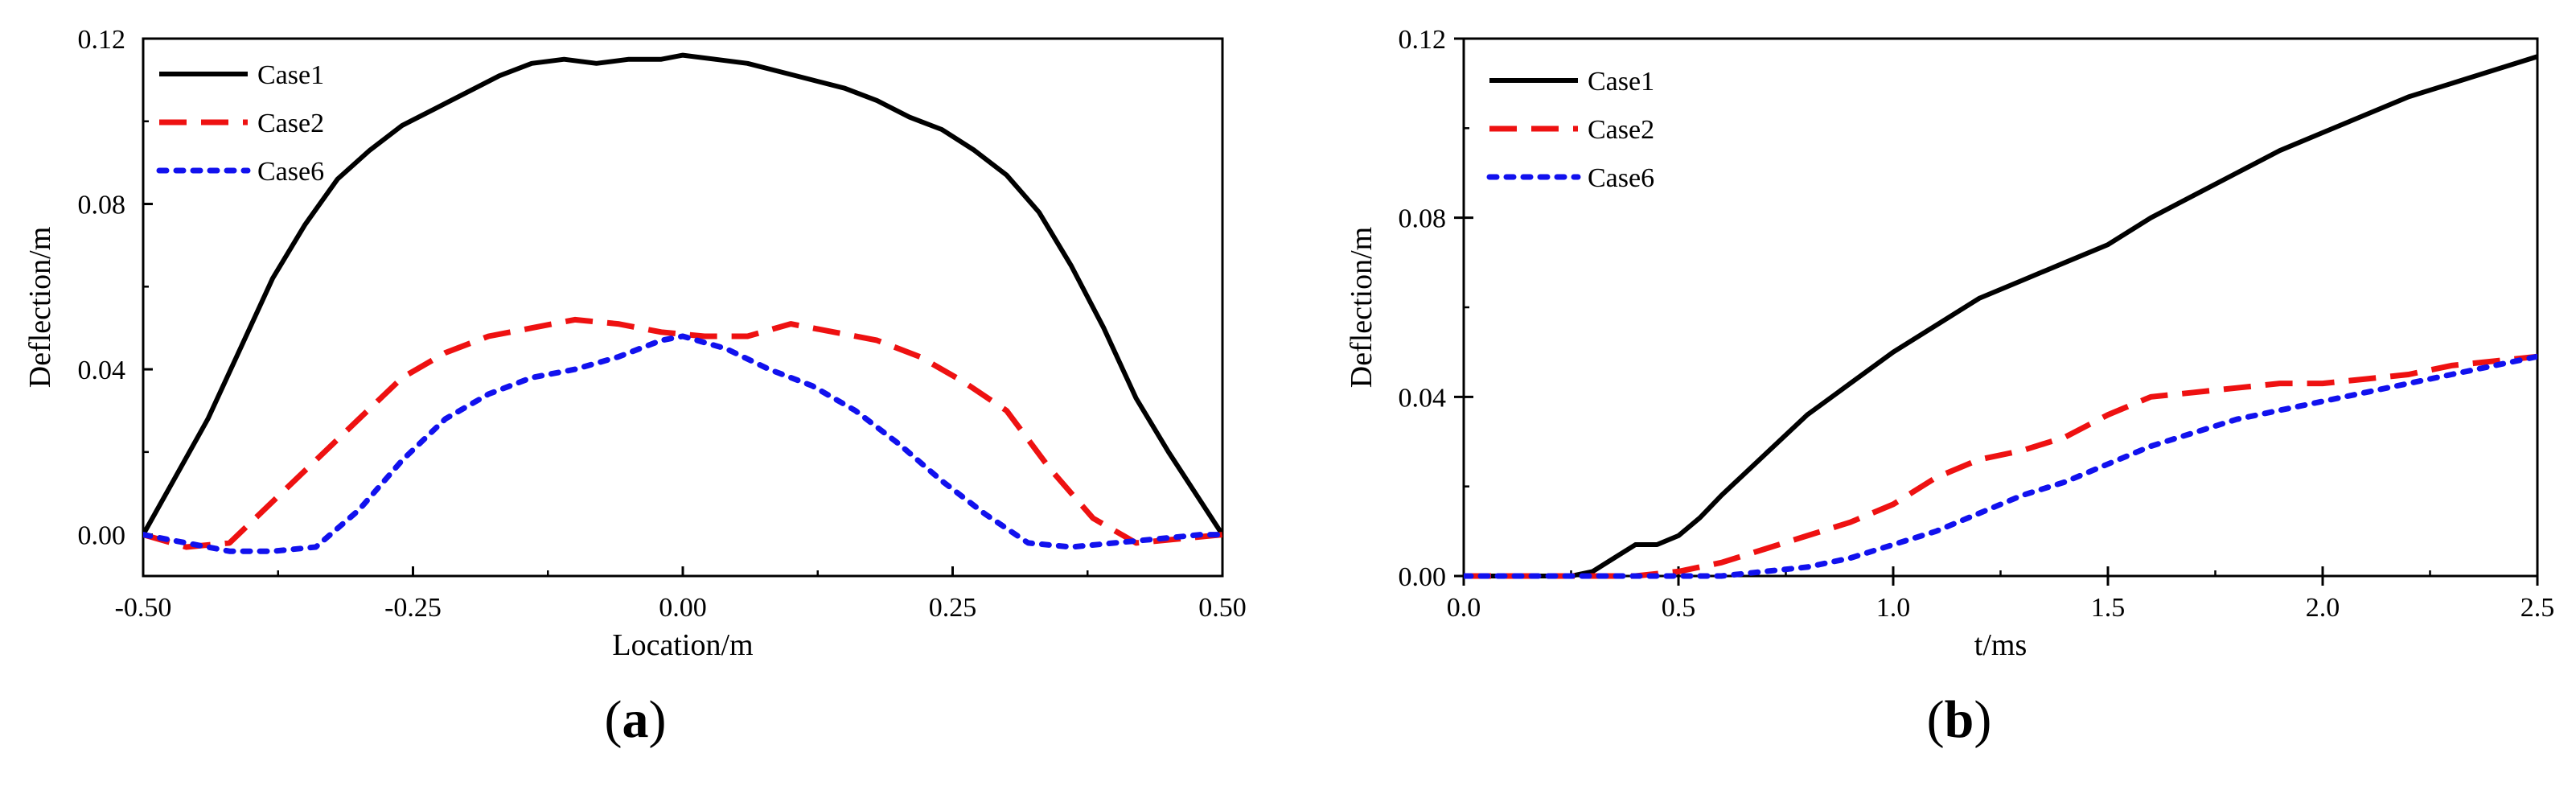  What do you see at coordinates (2538, 608) in the screenshot?
I see `x-tick-label: 2.5` at bounding box center [2538, 608].